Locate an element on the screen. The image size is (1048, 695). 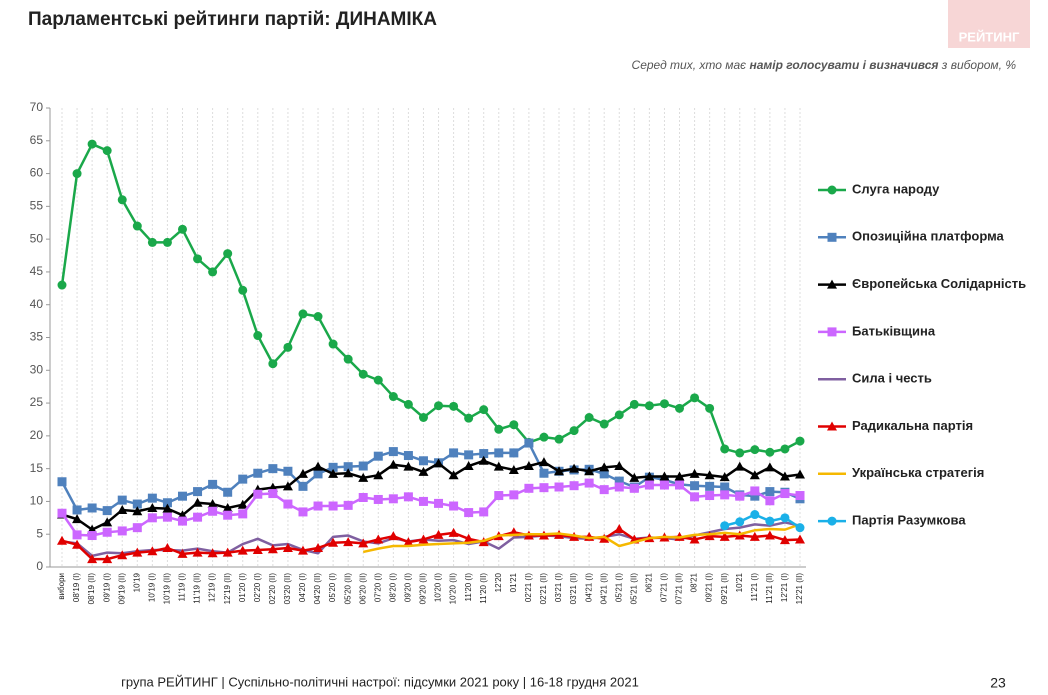
x-tick-label: 02'20 (II) is located at coordinates (272, 589).